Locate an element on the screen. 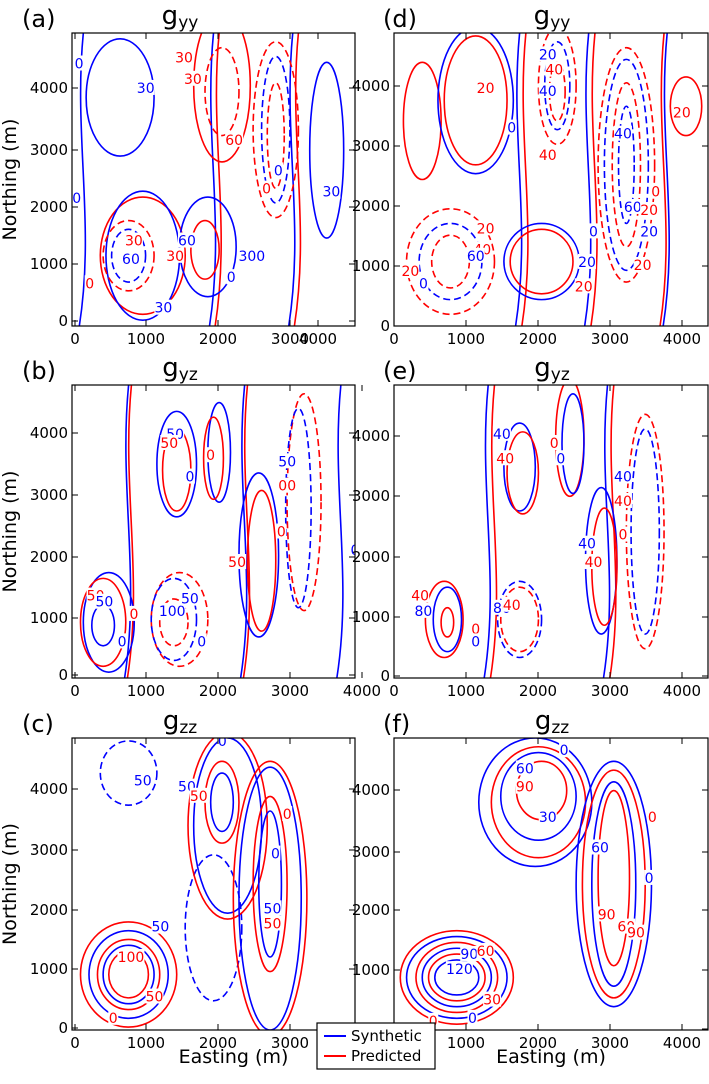 Image resolution: width=709 pixels, height=1084 pixels. x-tick-label: 2000 is located at coordinates (538, 1043).